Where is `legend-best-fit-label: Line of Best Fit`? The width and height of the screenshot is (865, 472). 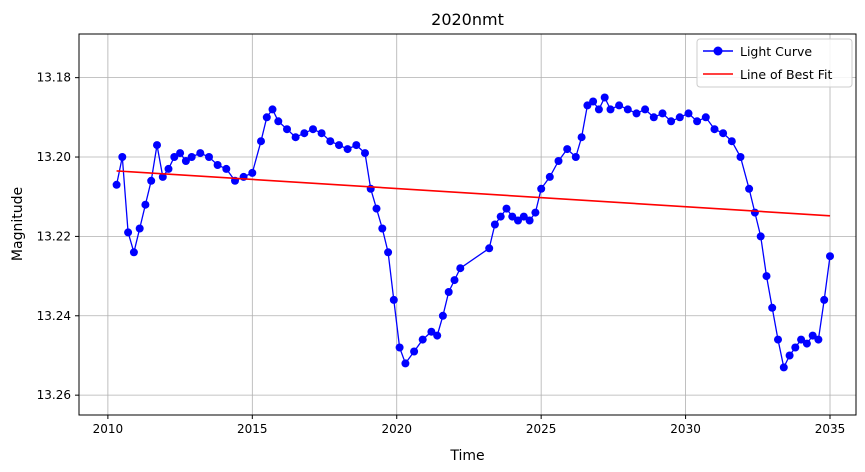
legend-best-fit-label: Line of Best Fit is located at coordinates (786, 74).